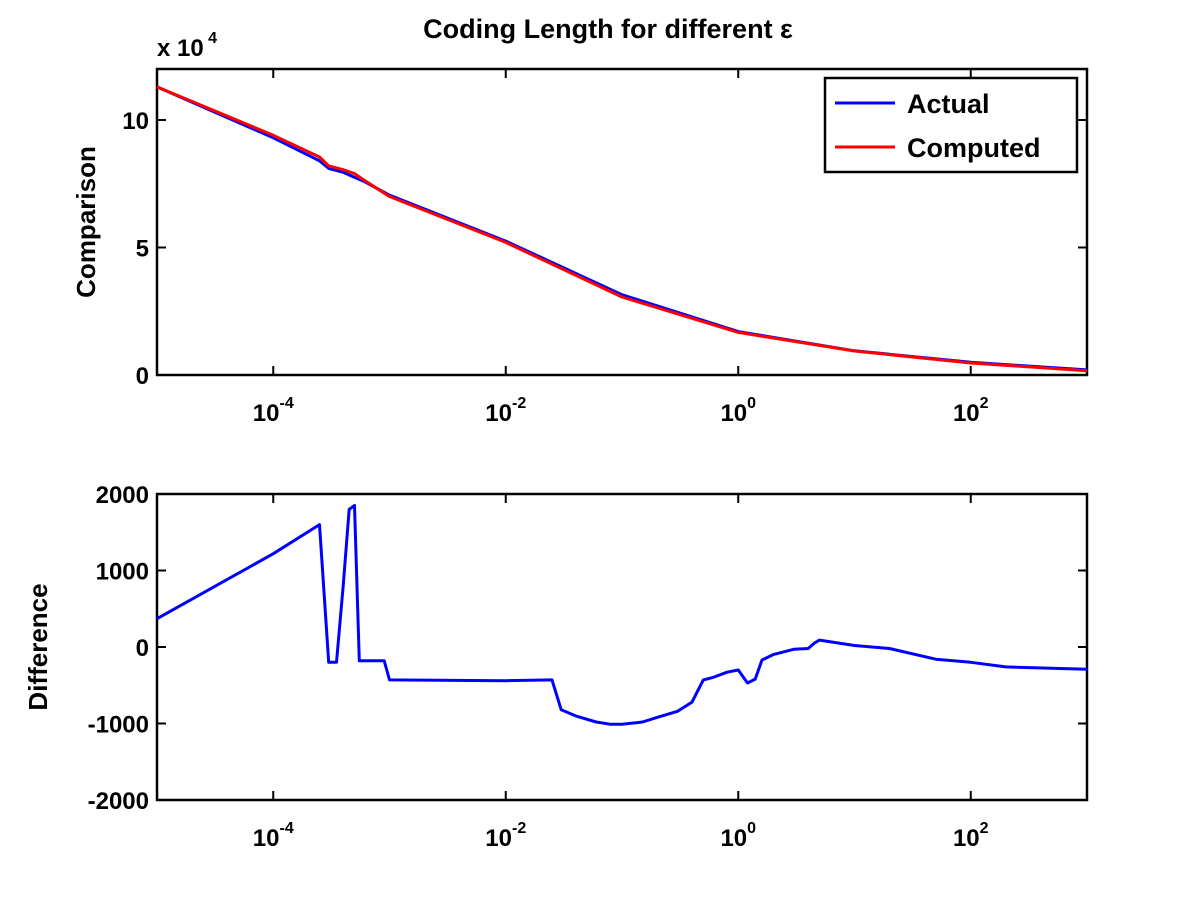  I want to click on legend: Actual Computed, so click(951, 125).